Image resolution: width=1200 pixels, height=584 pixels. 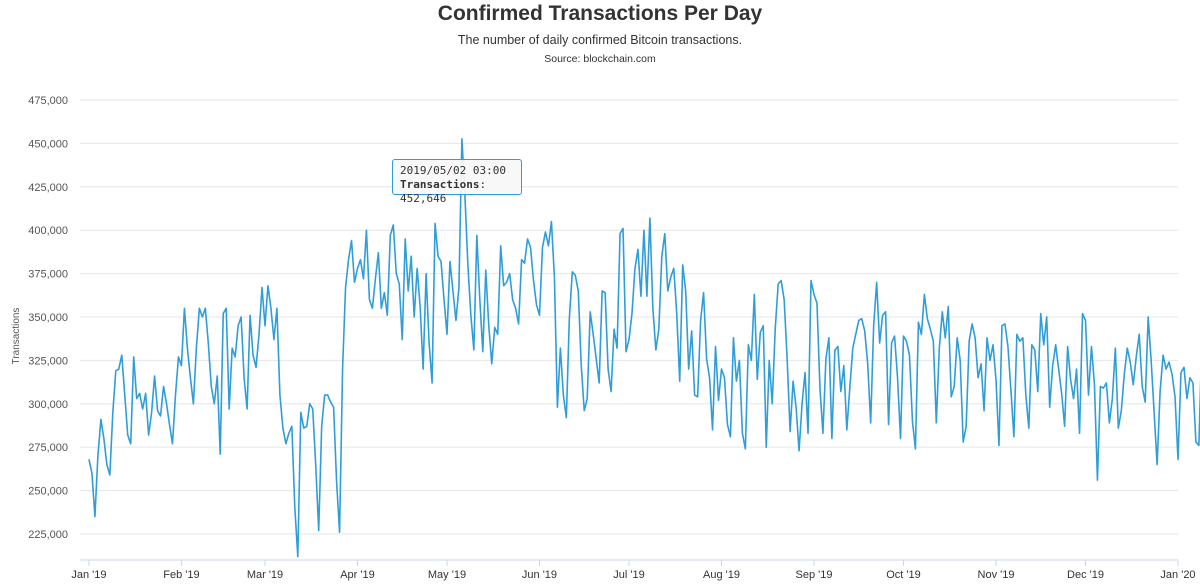 What do you see at coordinates (48, 275) in the screenshot?
I see `y-tick-label: 375,000` at bounding box center [48, 275].